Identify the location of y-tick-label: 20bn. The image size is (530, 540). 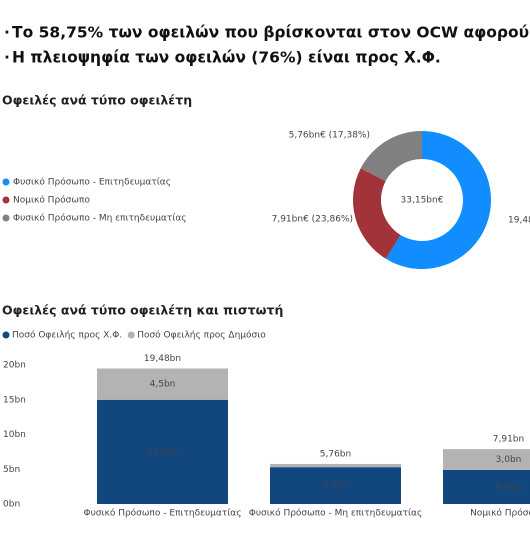
(14, 366).